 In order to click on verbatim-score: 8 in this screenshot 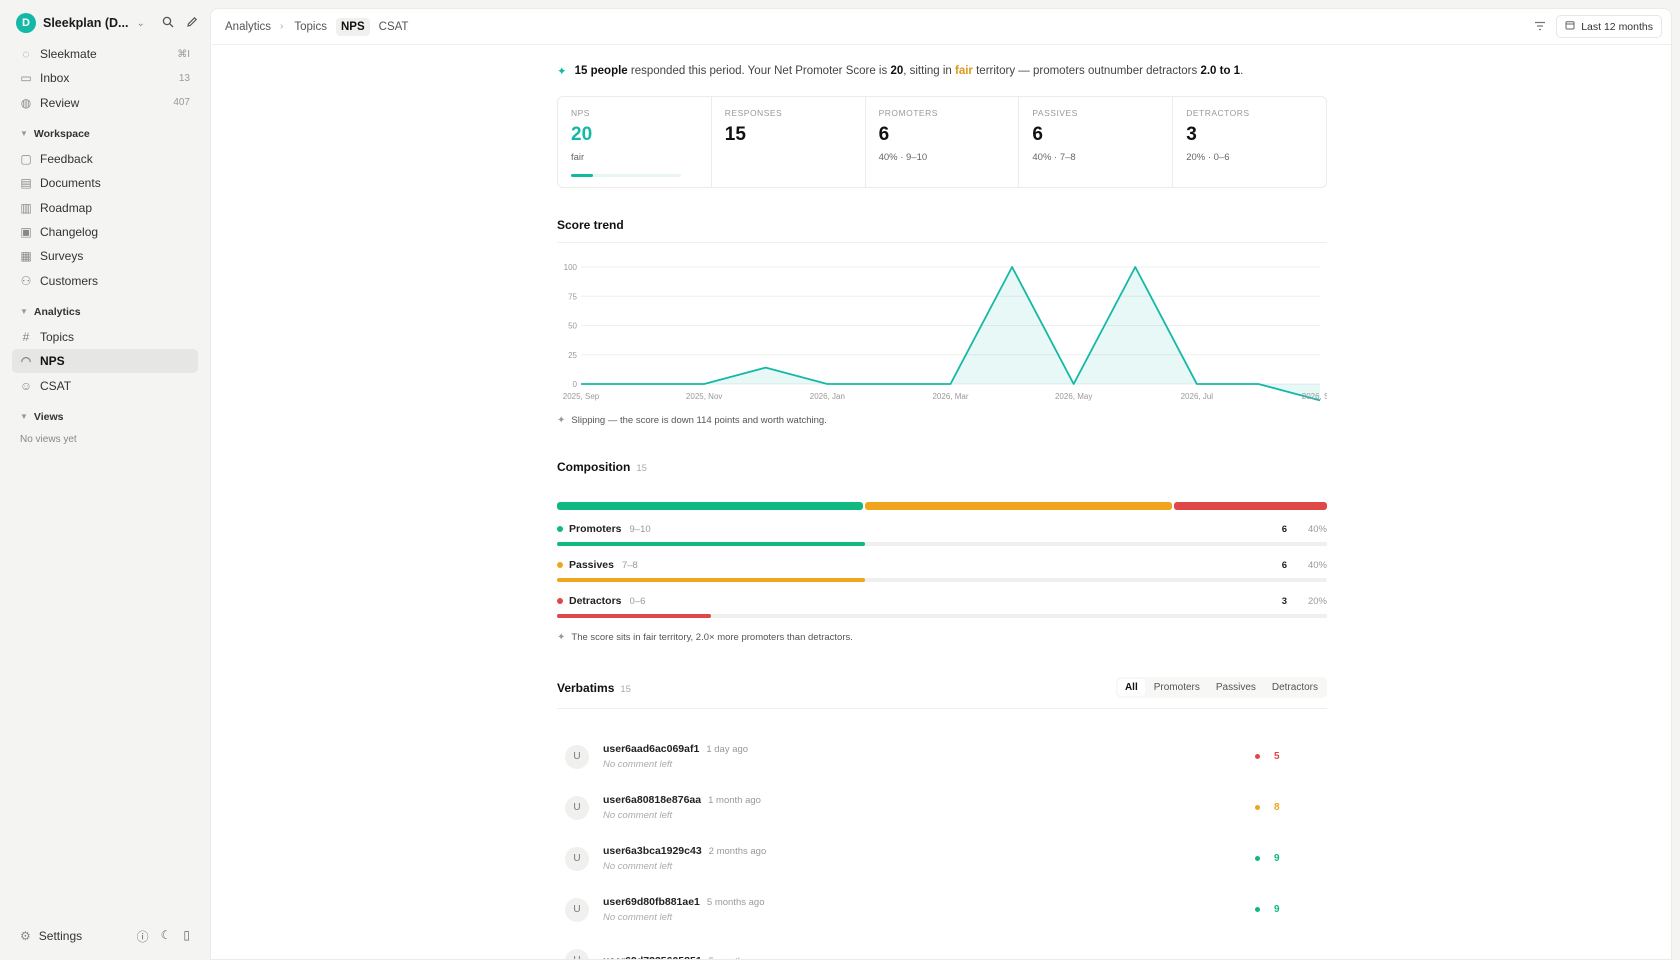, I will do `click(1275, 807)`.